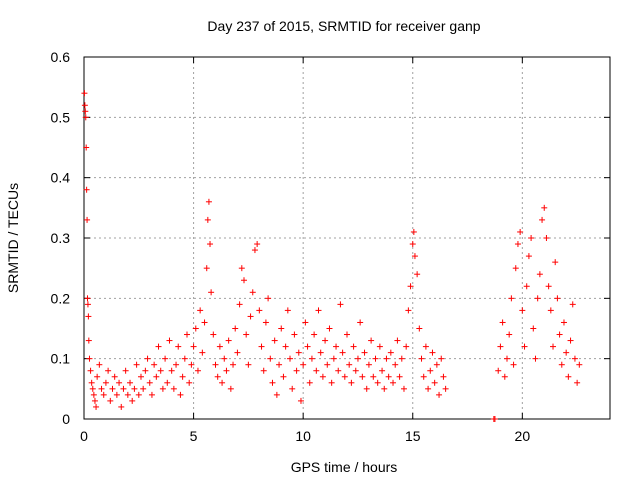 The width and height of the screenshot is (640, 480). What do you see at coordinates (61, 238) in the screenshot?
I see `y-tick-label: 0.3` at bounding box center [61, 238].